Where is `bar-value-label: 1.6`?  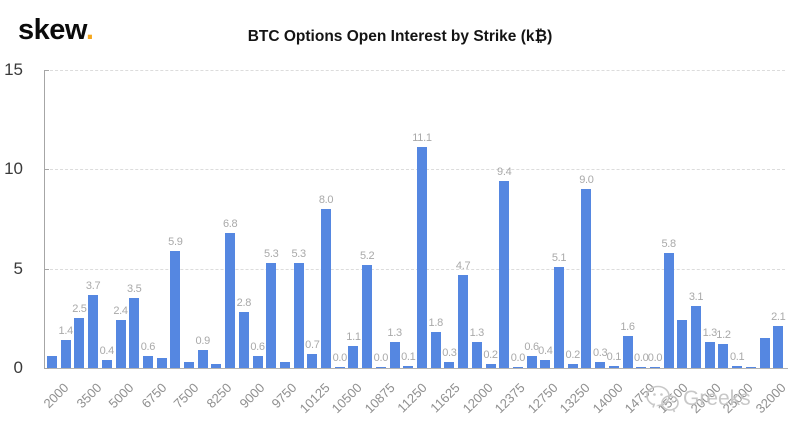
bar-value-label: 1.6 is located at coordinates (627, 327).